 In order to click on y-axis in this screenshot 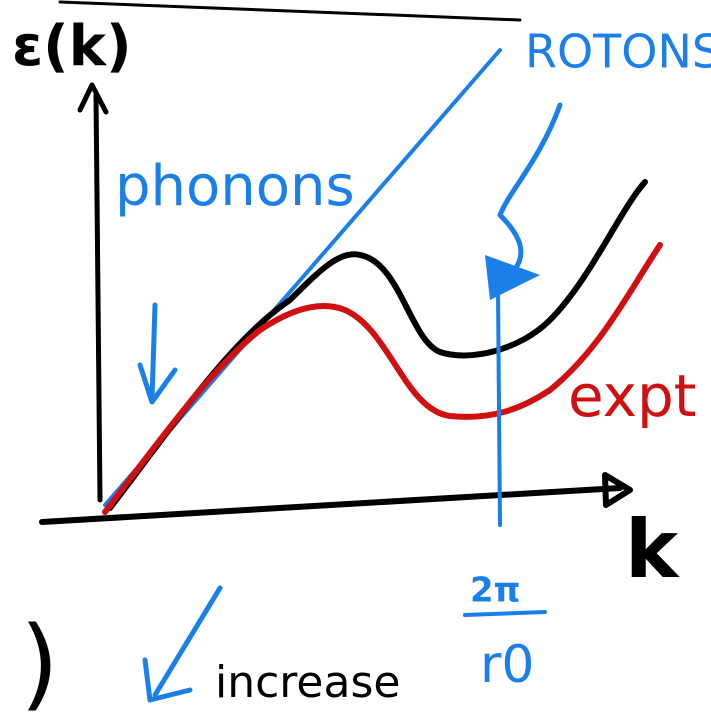, I will do `click(93, 292)`.